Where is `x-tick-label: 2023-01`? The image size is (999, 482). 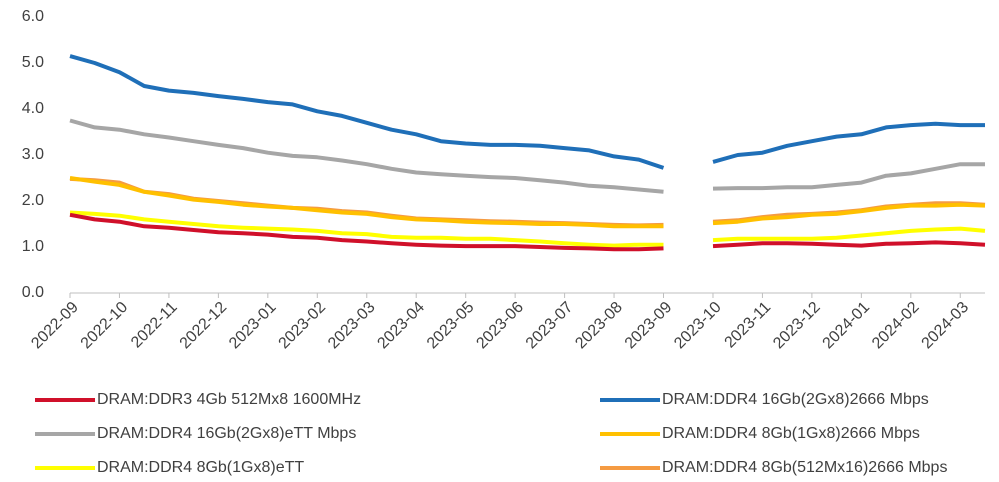
x-tick-label: 2023-01 is located at coordinates (253, 326).